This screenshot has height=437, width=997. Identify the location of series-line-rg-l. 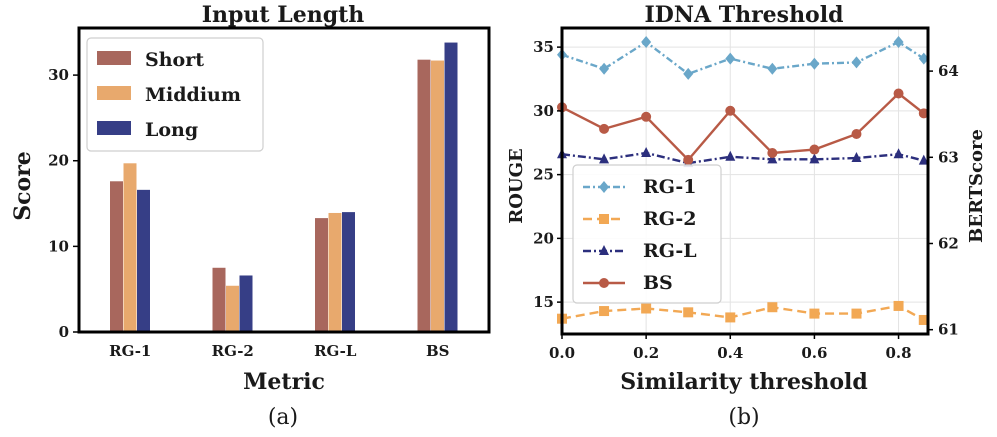
(743, 158).